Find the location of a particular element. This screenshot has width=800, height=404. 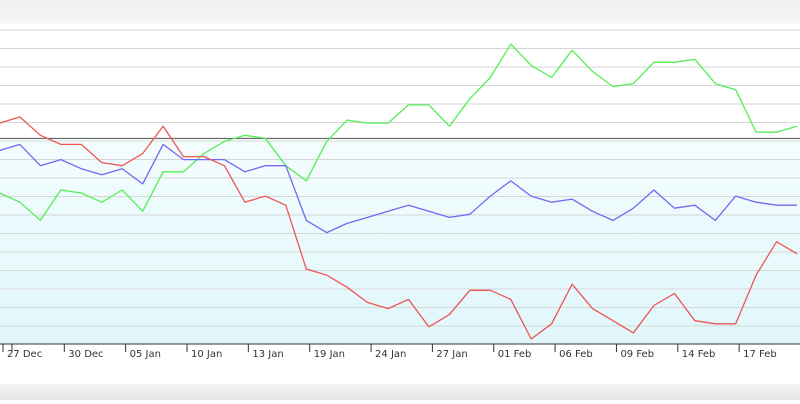

x-tick-label: 14 Feb is located at coordinates (699, 354).